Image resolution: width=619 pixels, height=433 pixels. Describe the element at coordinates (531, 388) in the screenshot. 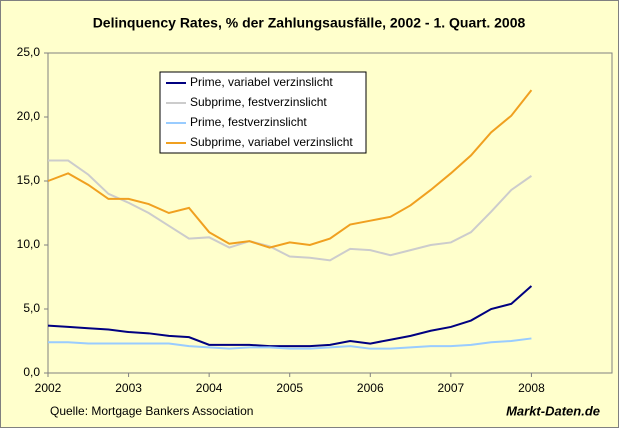

I see `x-tick-label: 2008` at that location.